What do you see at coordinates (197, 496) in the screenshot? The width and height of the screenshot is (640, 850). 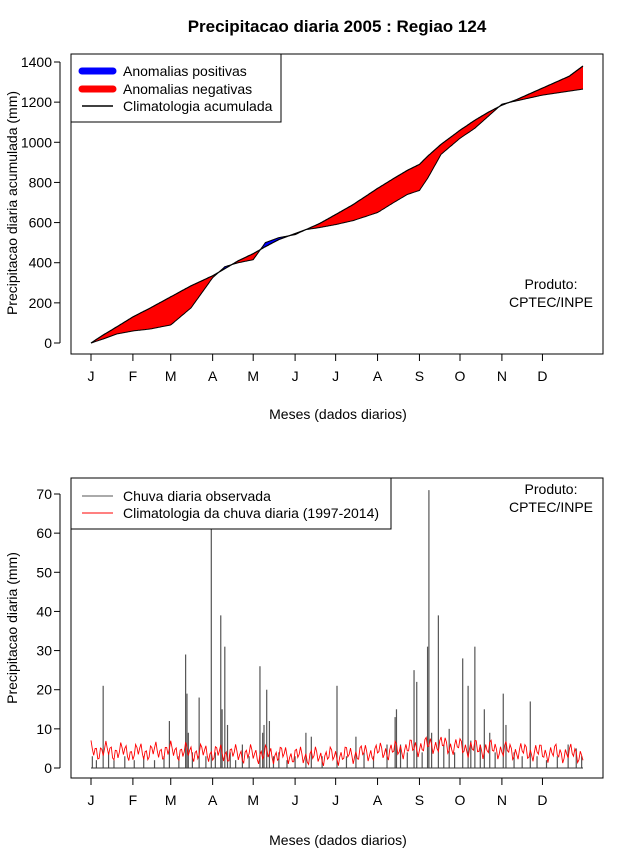 I see `legend-observed-label: Chuva diaria observada` at bounding box center [197, 496].